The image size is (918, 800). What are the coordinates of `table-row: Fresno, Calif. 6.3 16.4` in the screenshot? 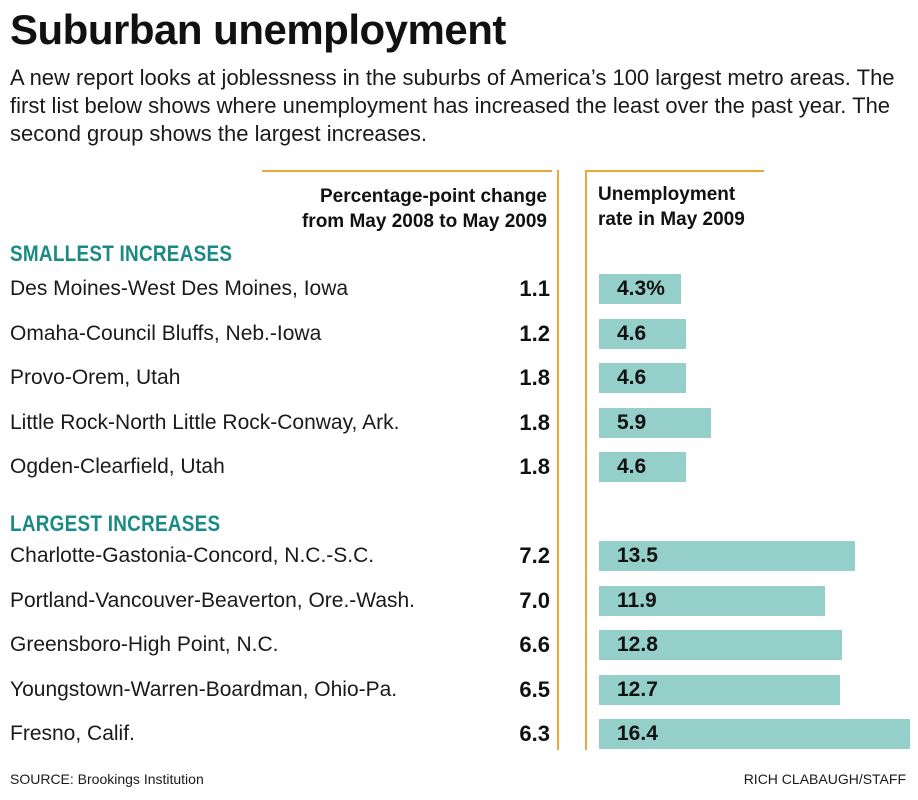 It's located at (459, 741).